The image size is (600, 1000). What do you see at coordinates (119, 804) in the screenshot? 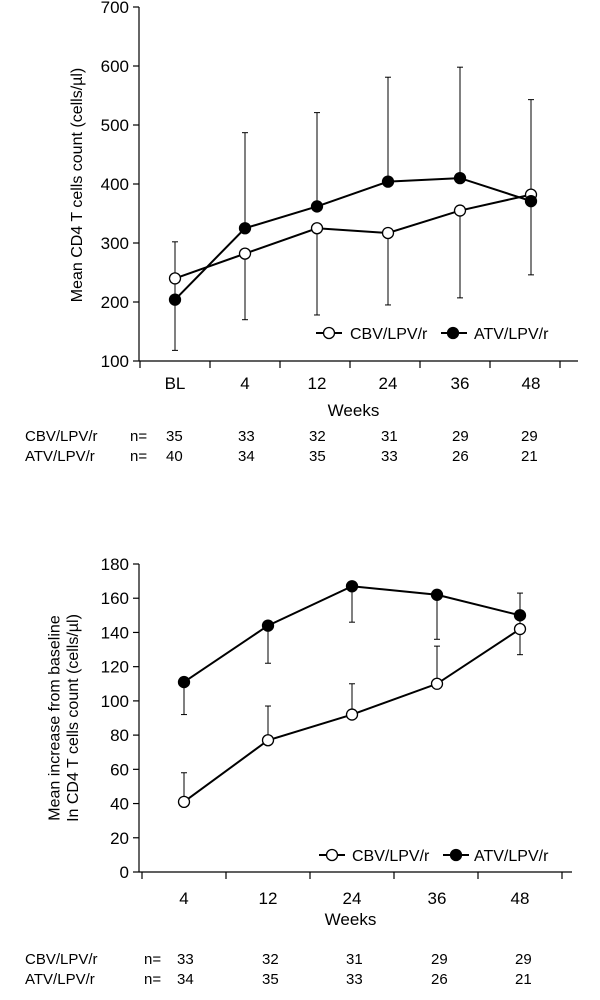
I see `y-tick-label: 40` at bounding box center [119, 804].